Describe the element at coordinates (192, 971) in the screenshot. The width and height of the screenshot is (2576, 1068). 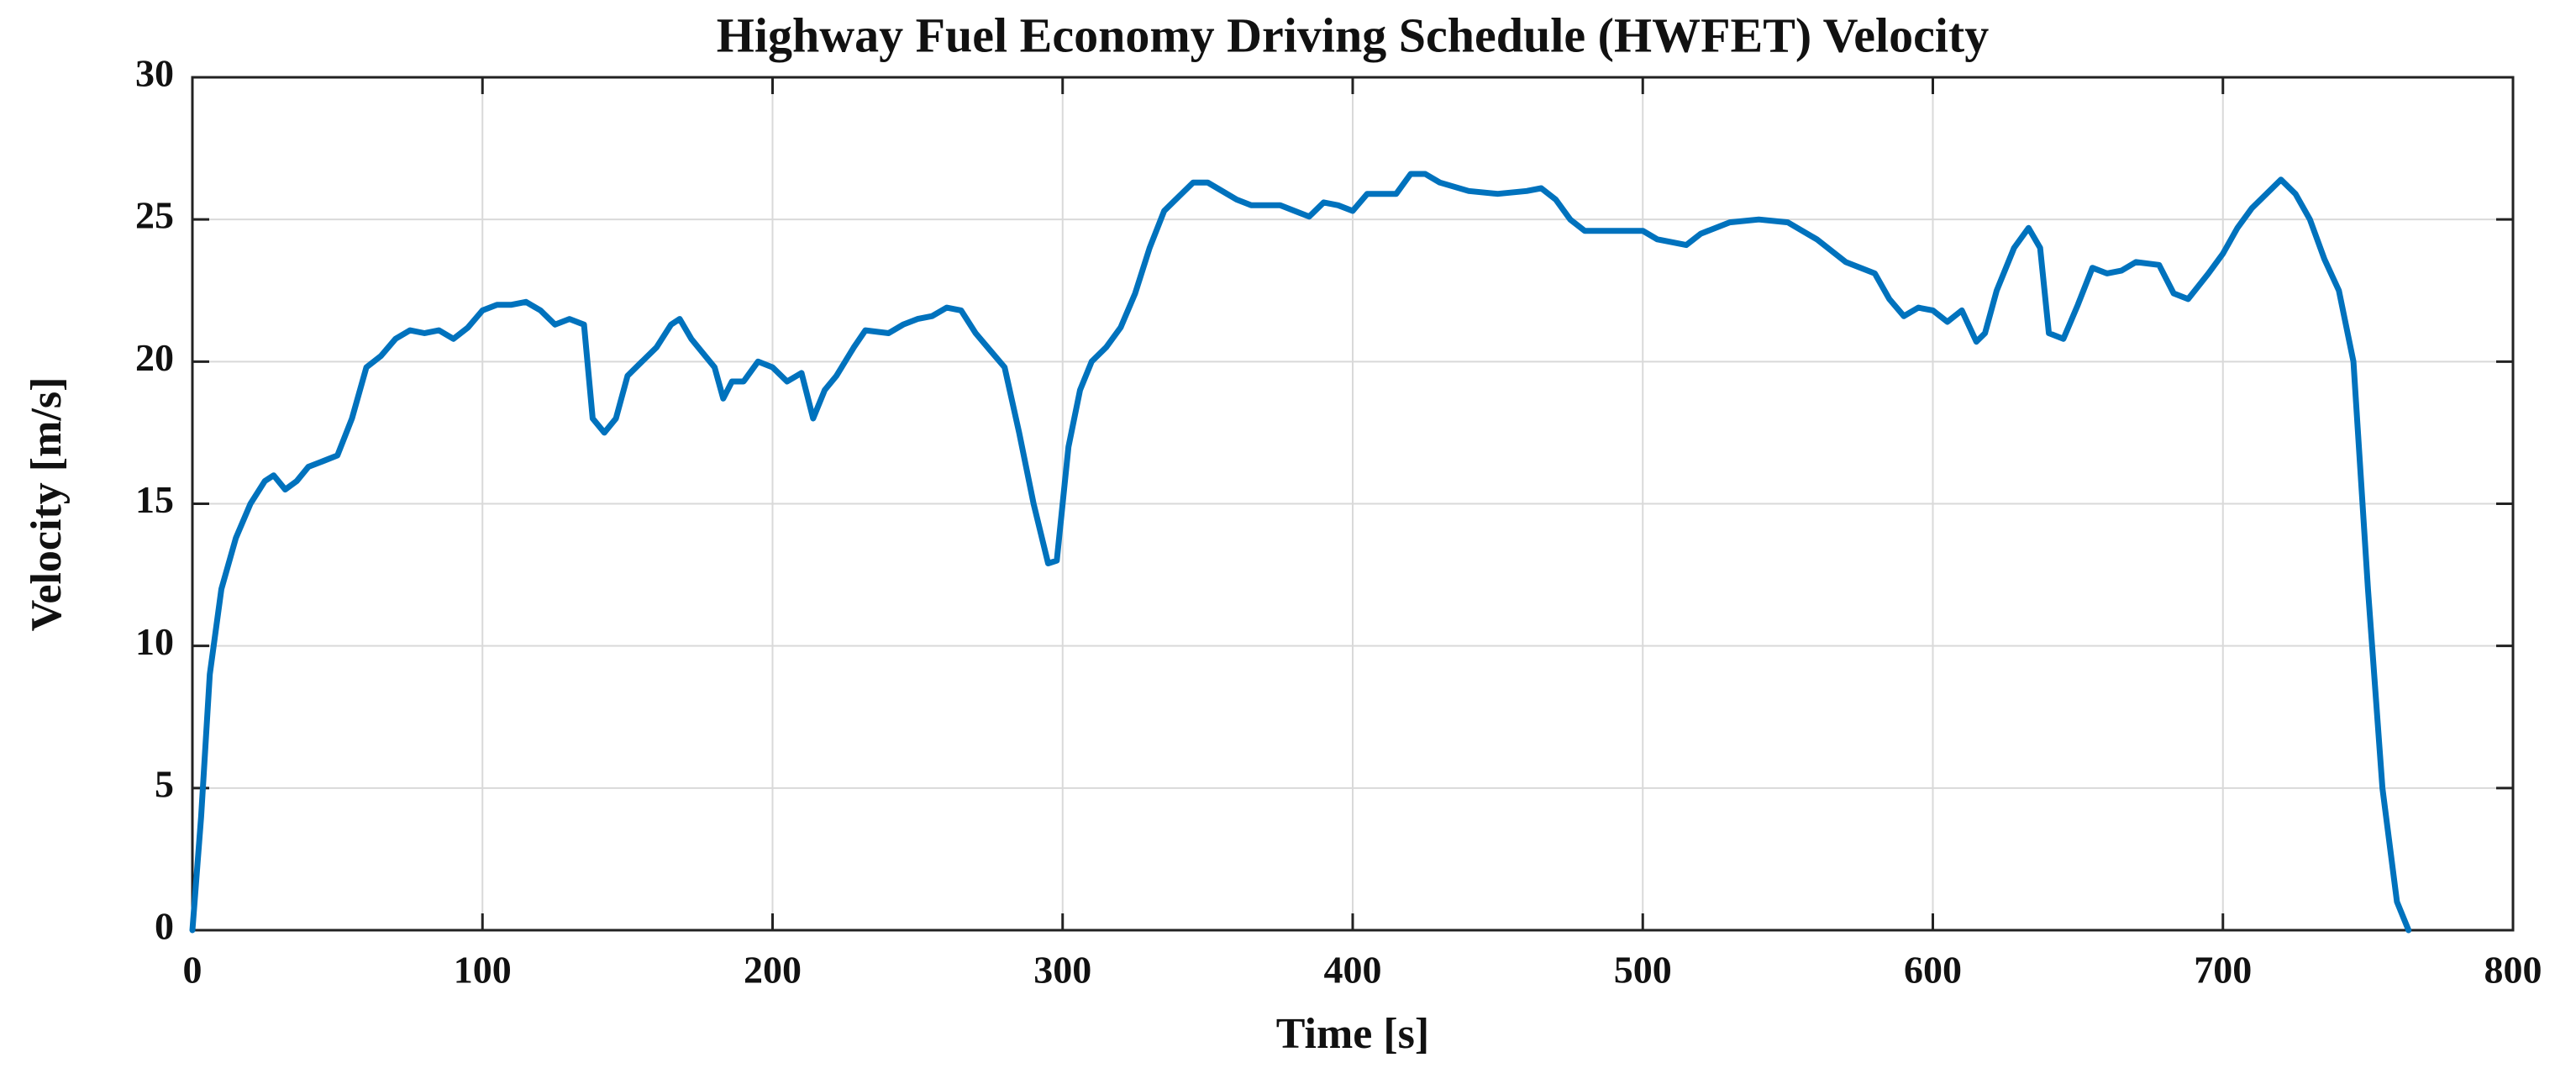
I see `x-tick-label: 0` at that location.